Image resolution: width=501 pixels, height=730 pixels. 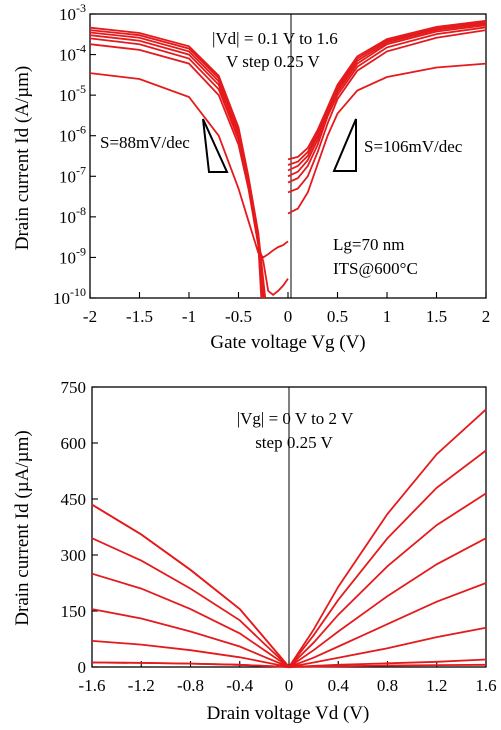 I want to click on transfer-x-tick-label: 0.5, so click(x=337, y=316).